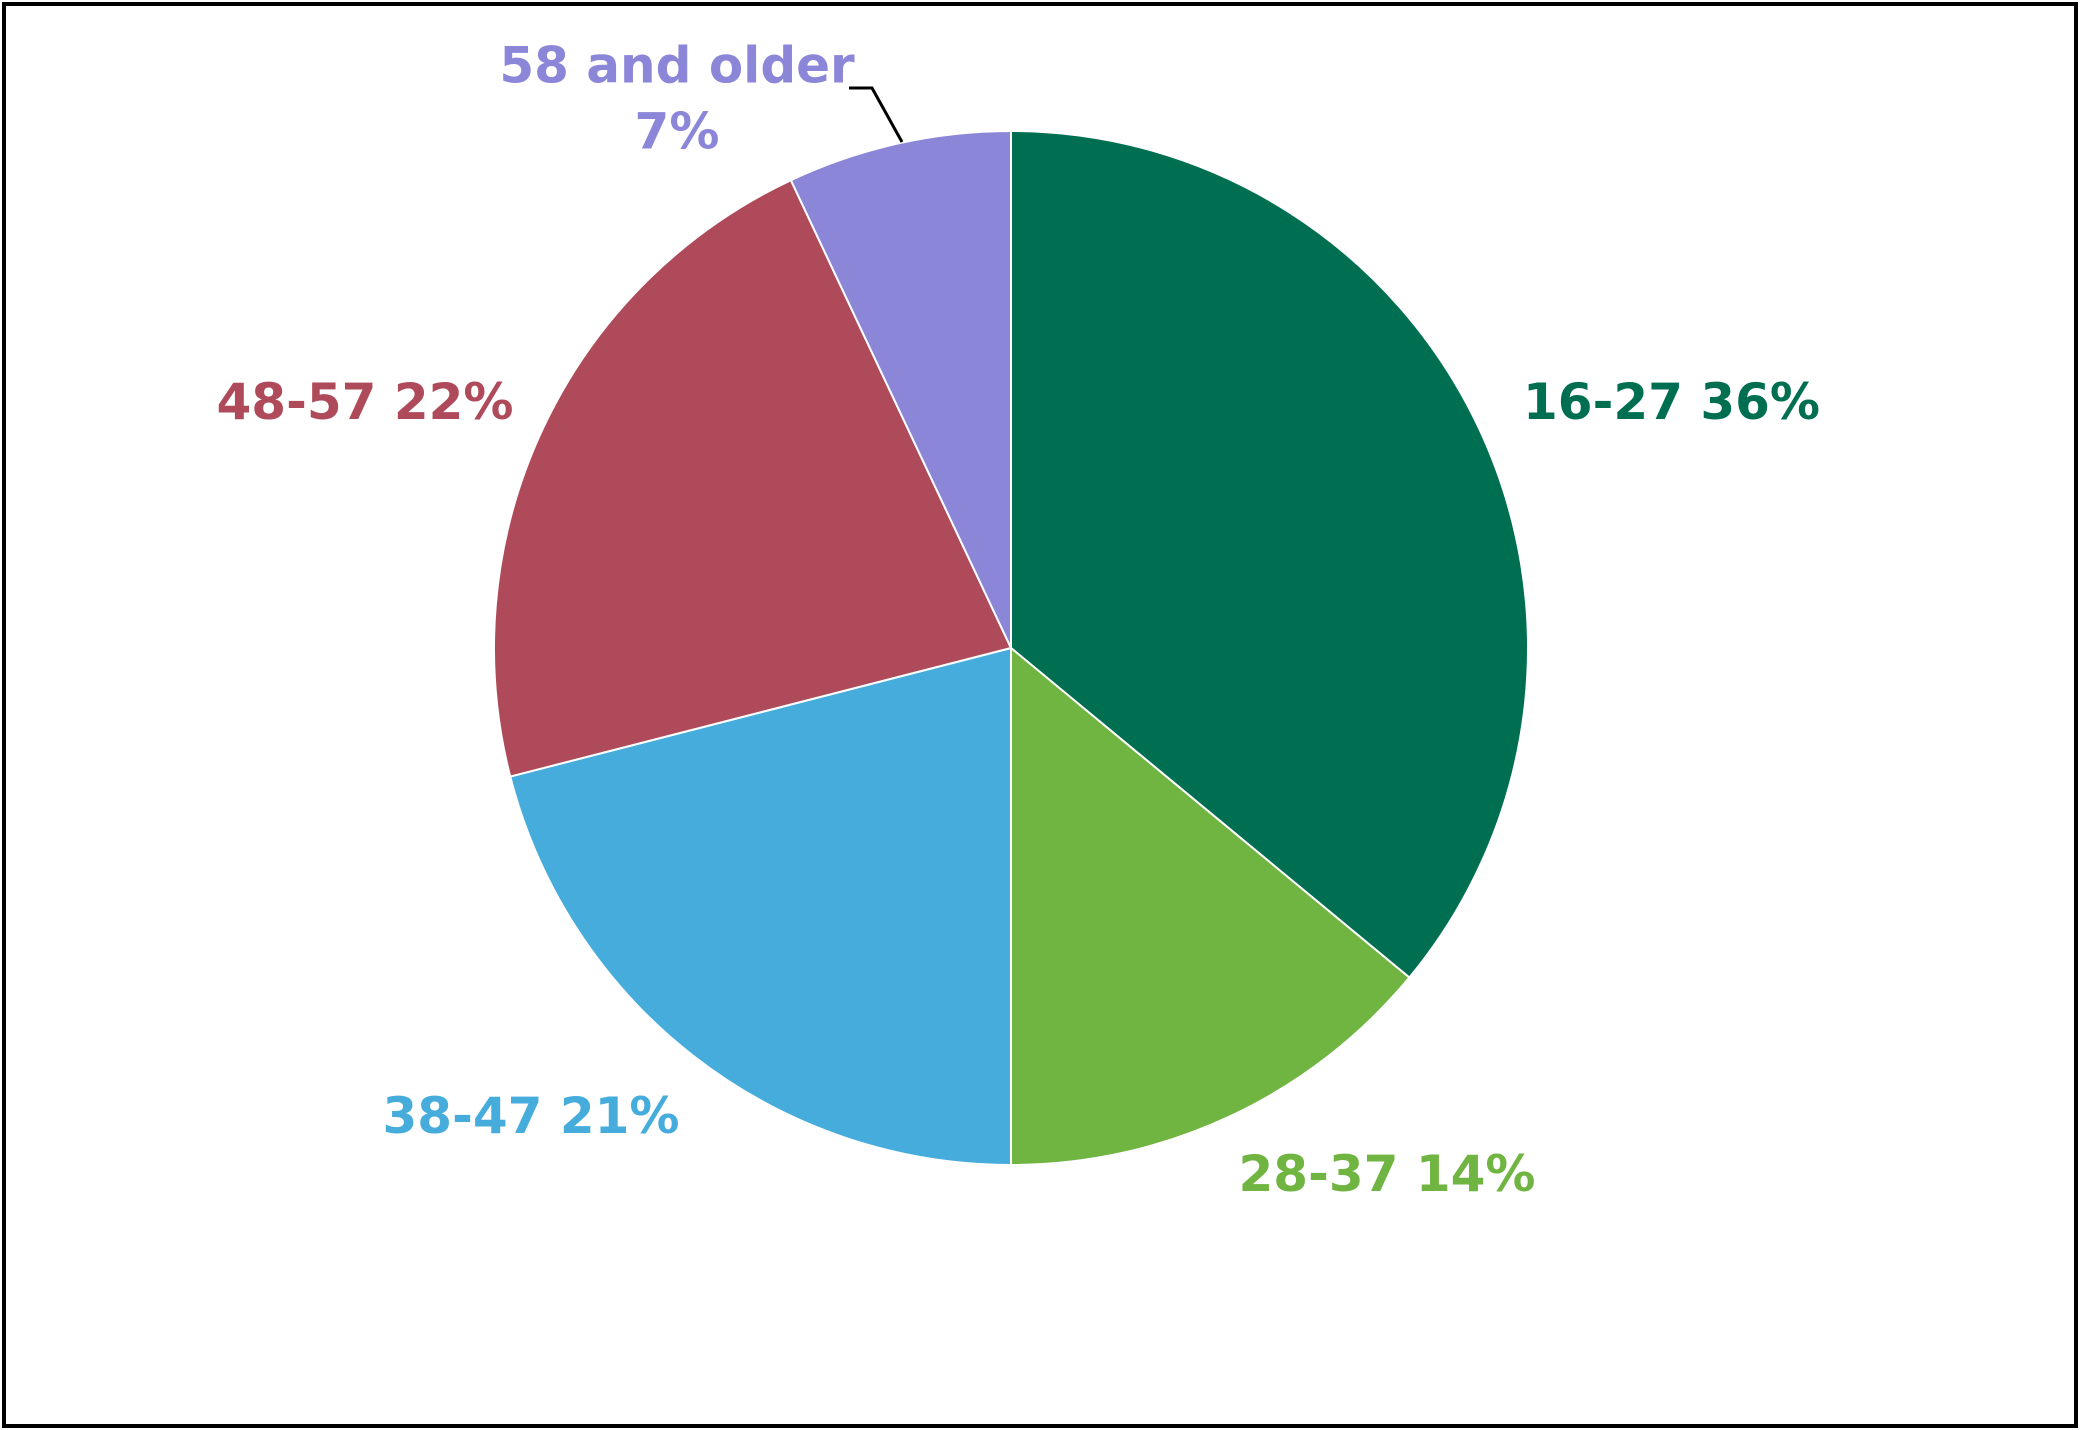 Image resolution: width=2080 pixels, height=1430 pixels. Describe the element at coordinates (876, 114) in the screenshot. I see `leader-line` at that location.